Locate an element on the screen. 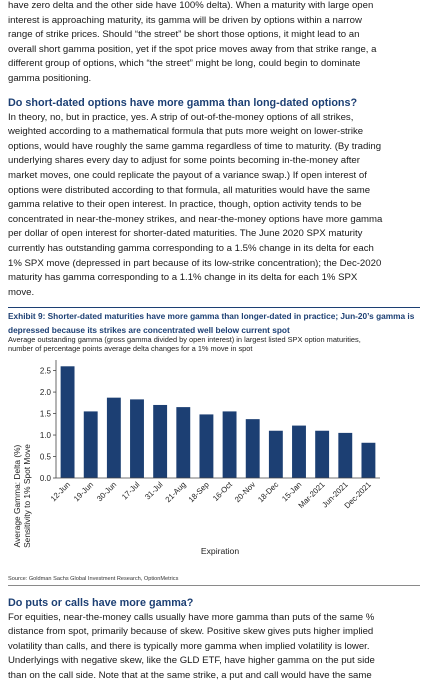 This screenshot has height=690, width=425. x-axis-label: Expiration is located at coordinates (220, 551).